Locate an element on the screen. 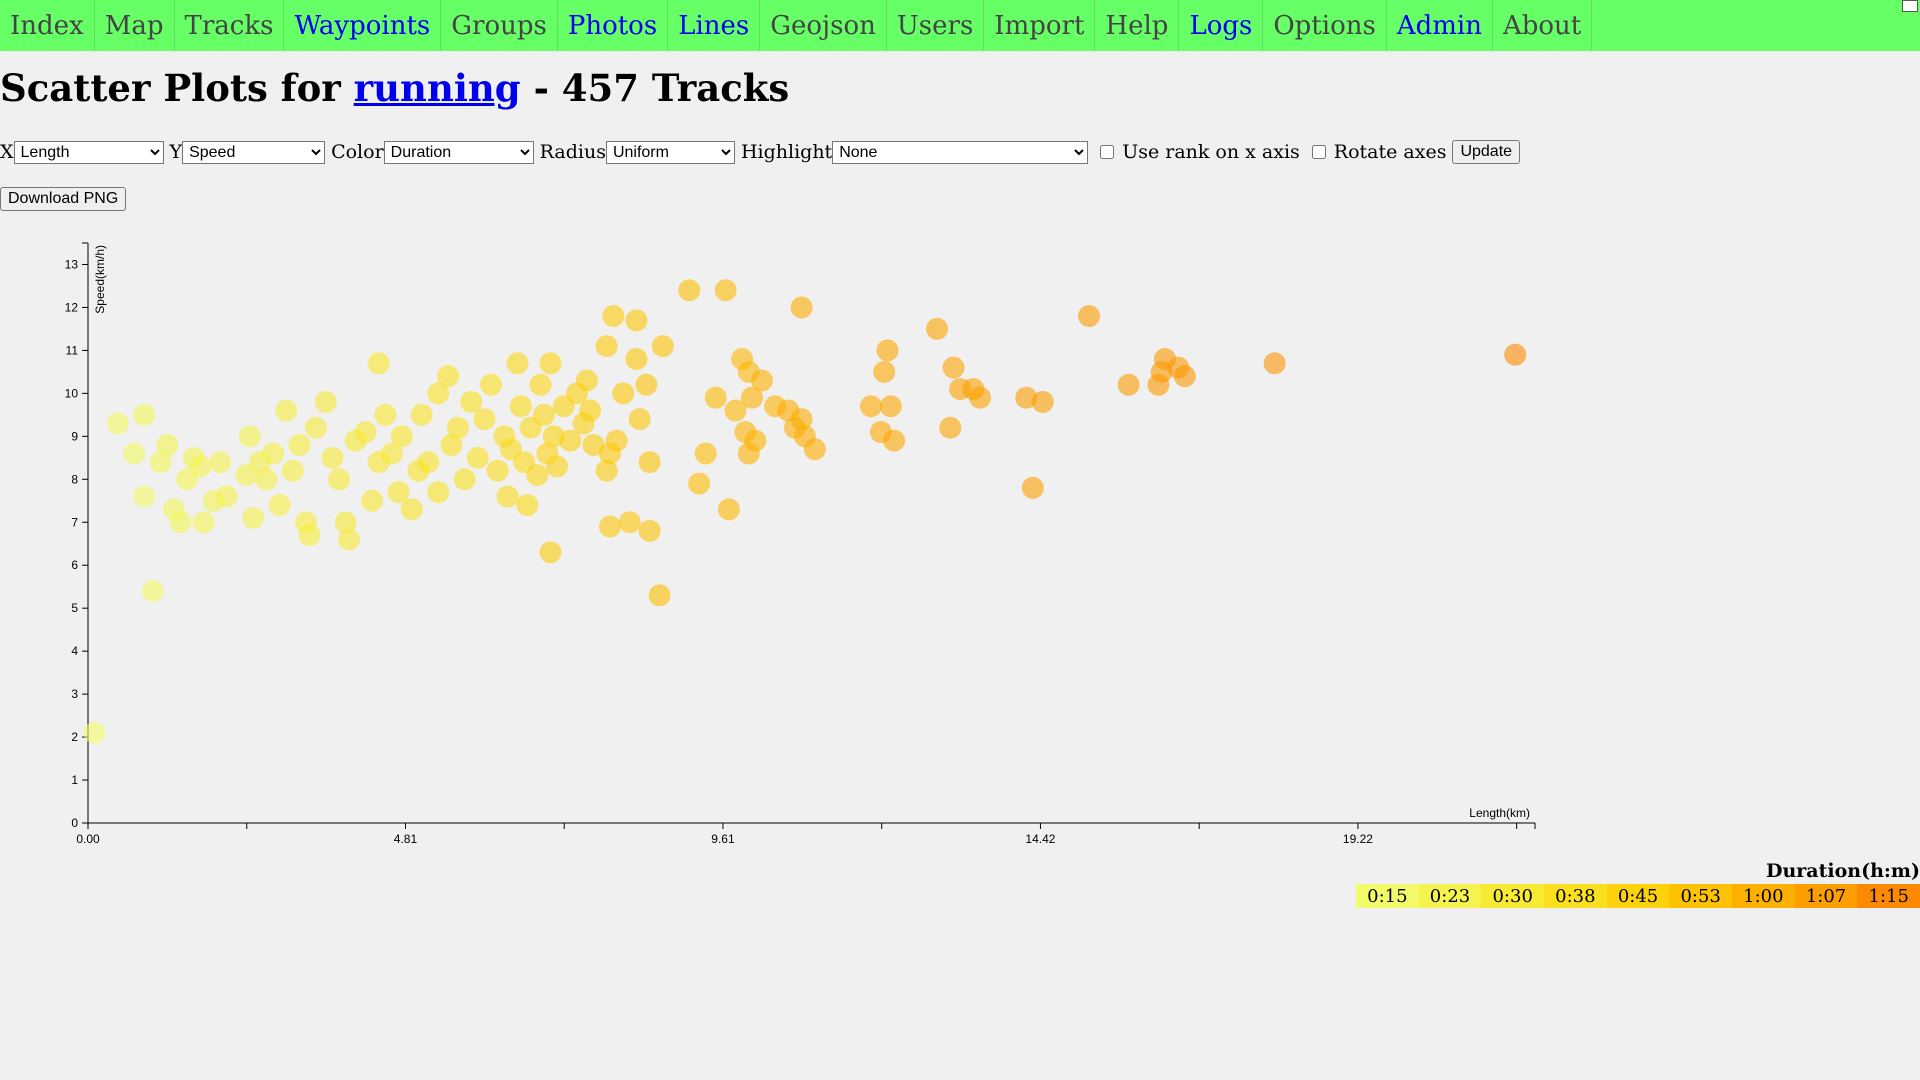 This screenshot has width=1920, height=1080. legend-swatch: 0:53 is located at coordinates (1701, 896).